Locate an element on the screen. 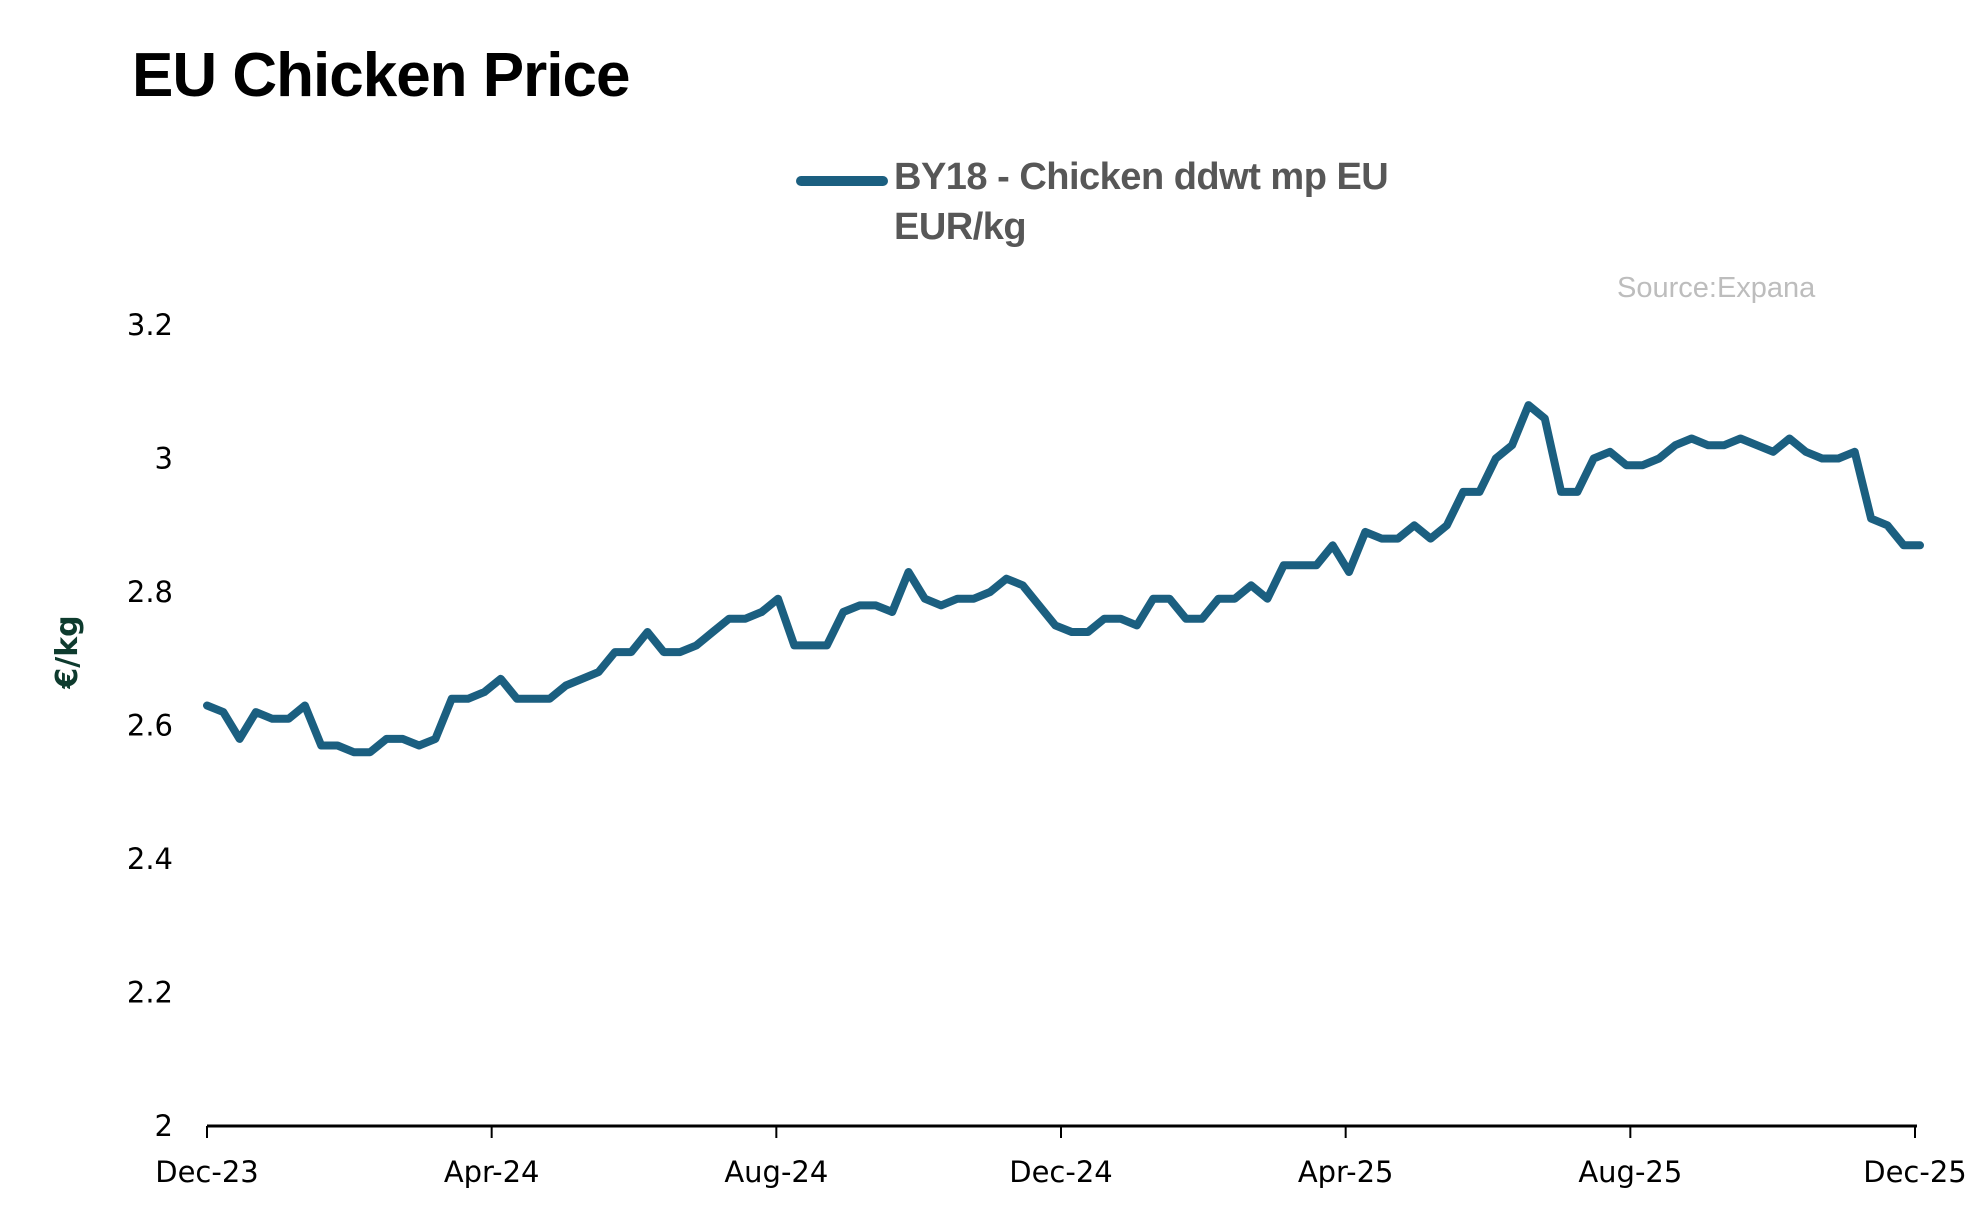 This screenshot has width=1972, height=1217. x-tick-label: Apr-24 is located at coordinates (492, 1172).